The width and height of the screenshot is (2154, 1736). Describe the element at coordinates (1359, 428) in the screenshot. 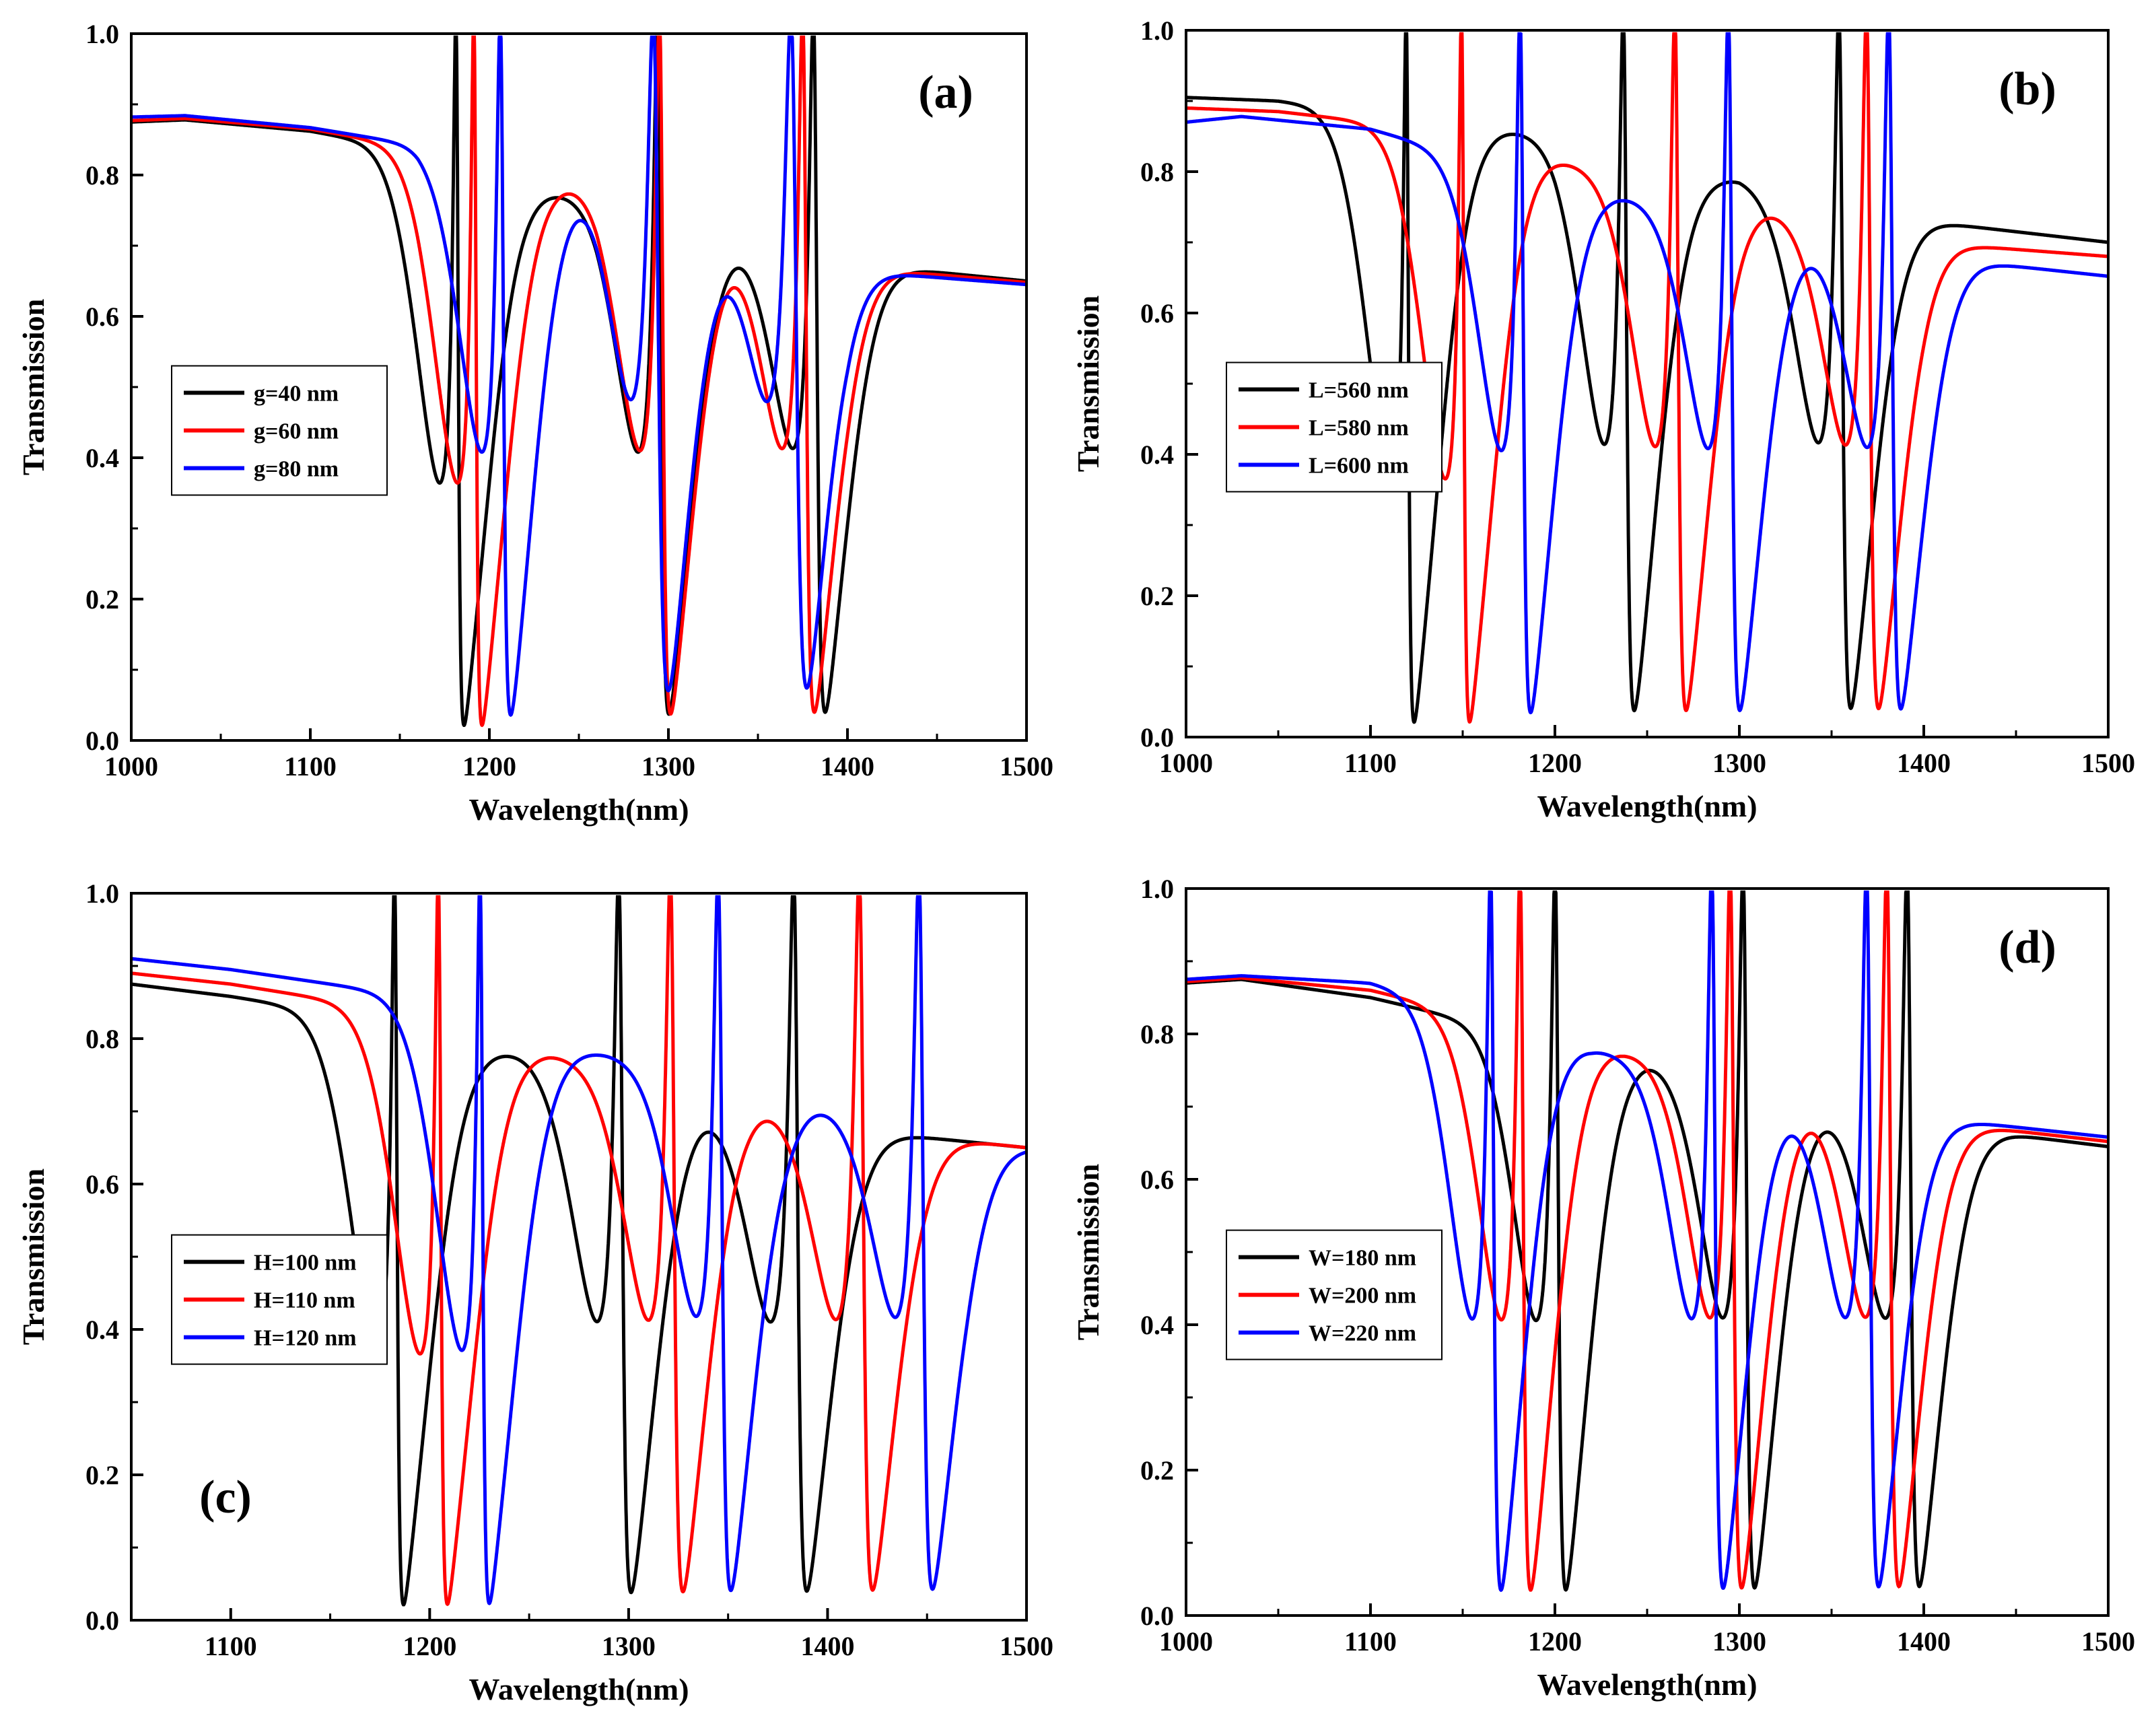

I see `legend-label: L=580 nm` at that location.